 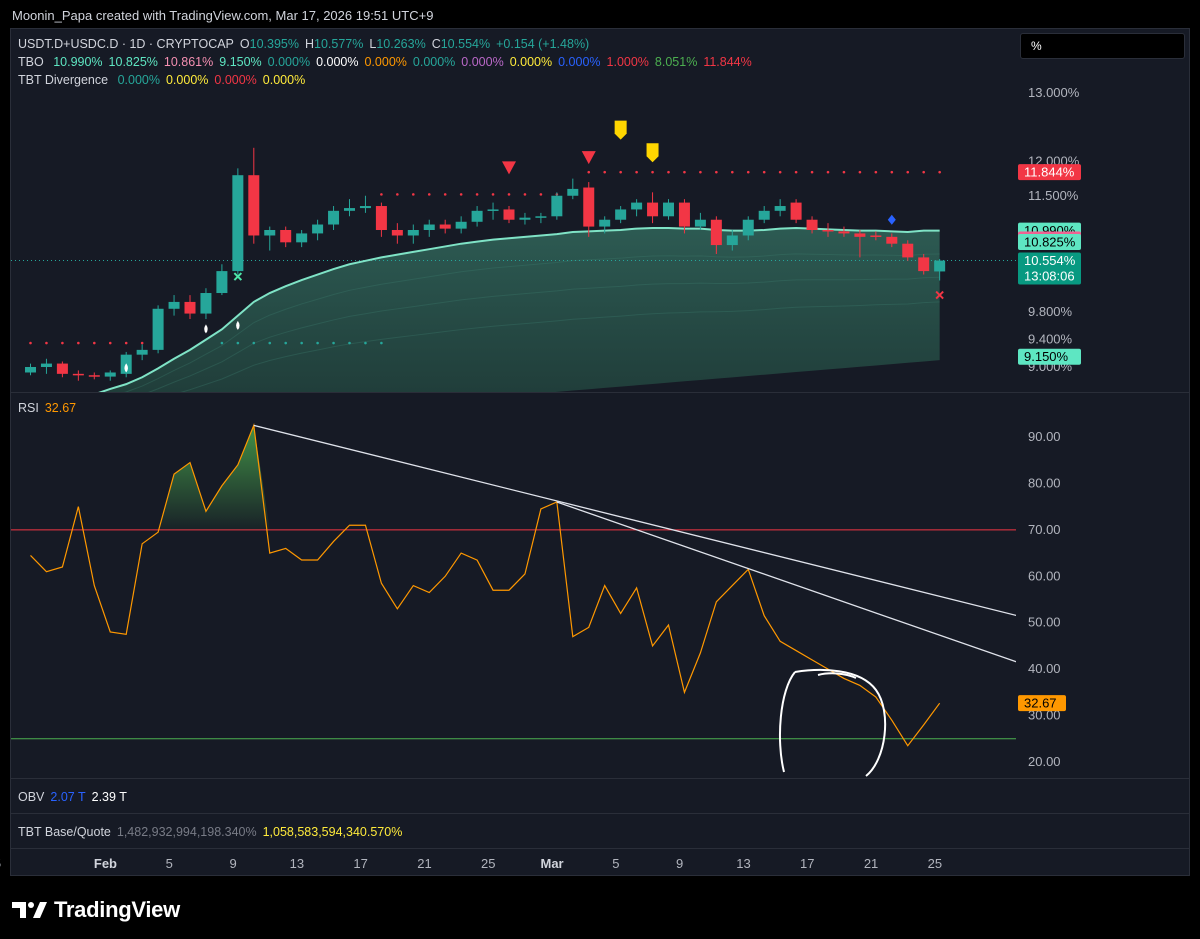 I want to click on base-quote-value-2: 1,058,583,594,340.570%, so click(x=332, y=832).